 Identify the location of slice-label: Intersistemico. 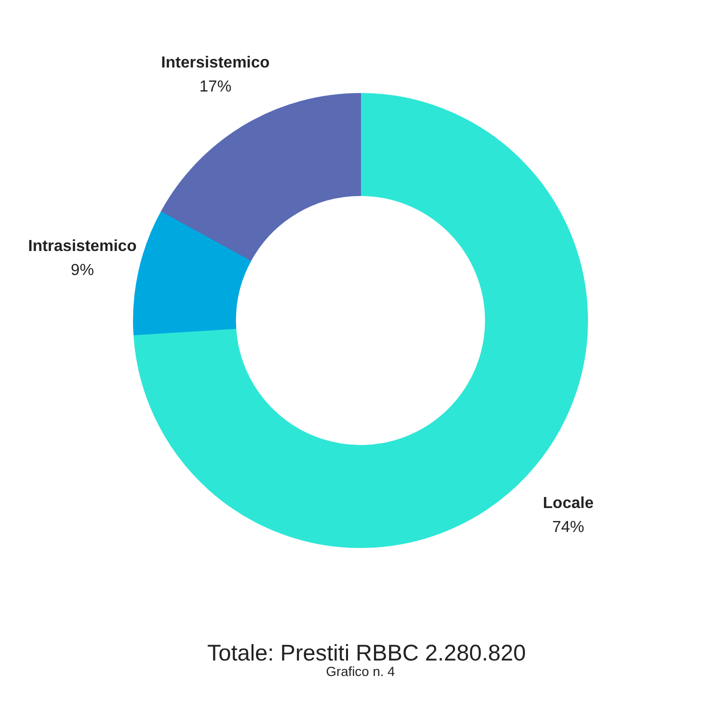
(215, 63).